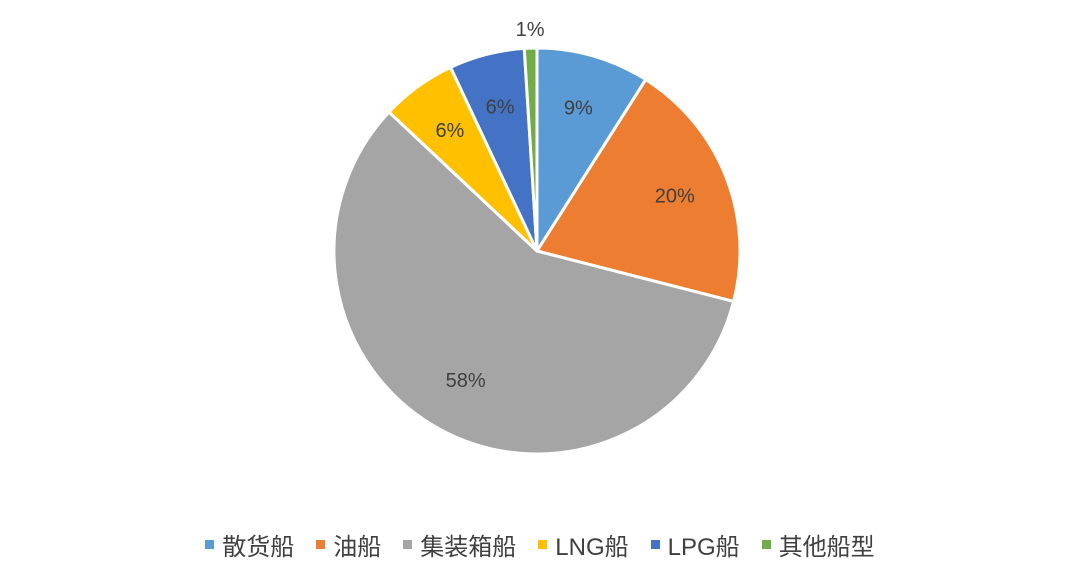 This screenshot has width=1080, height=572. I want to click on legend-item-3: 集装箱船, so click(459, 544).